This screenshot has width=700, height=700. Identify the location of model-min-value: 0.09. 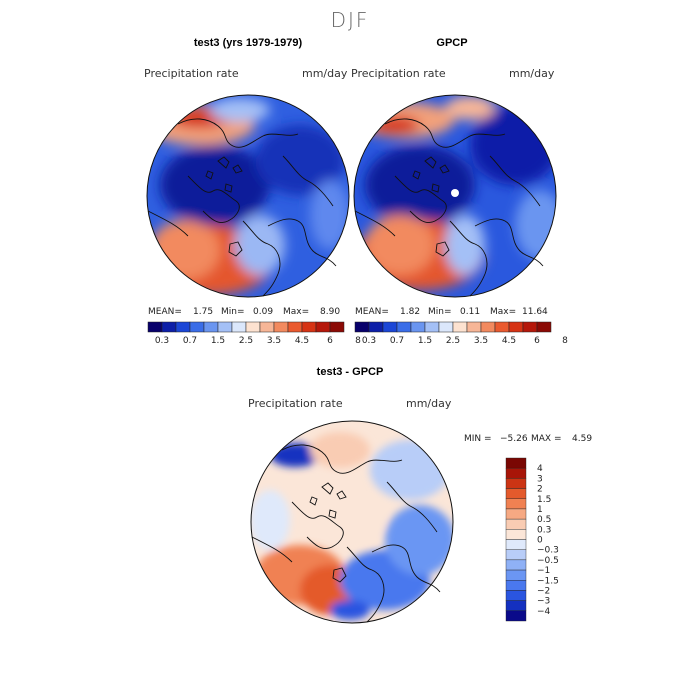
(263, 312).